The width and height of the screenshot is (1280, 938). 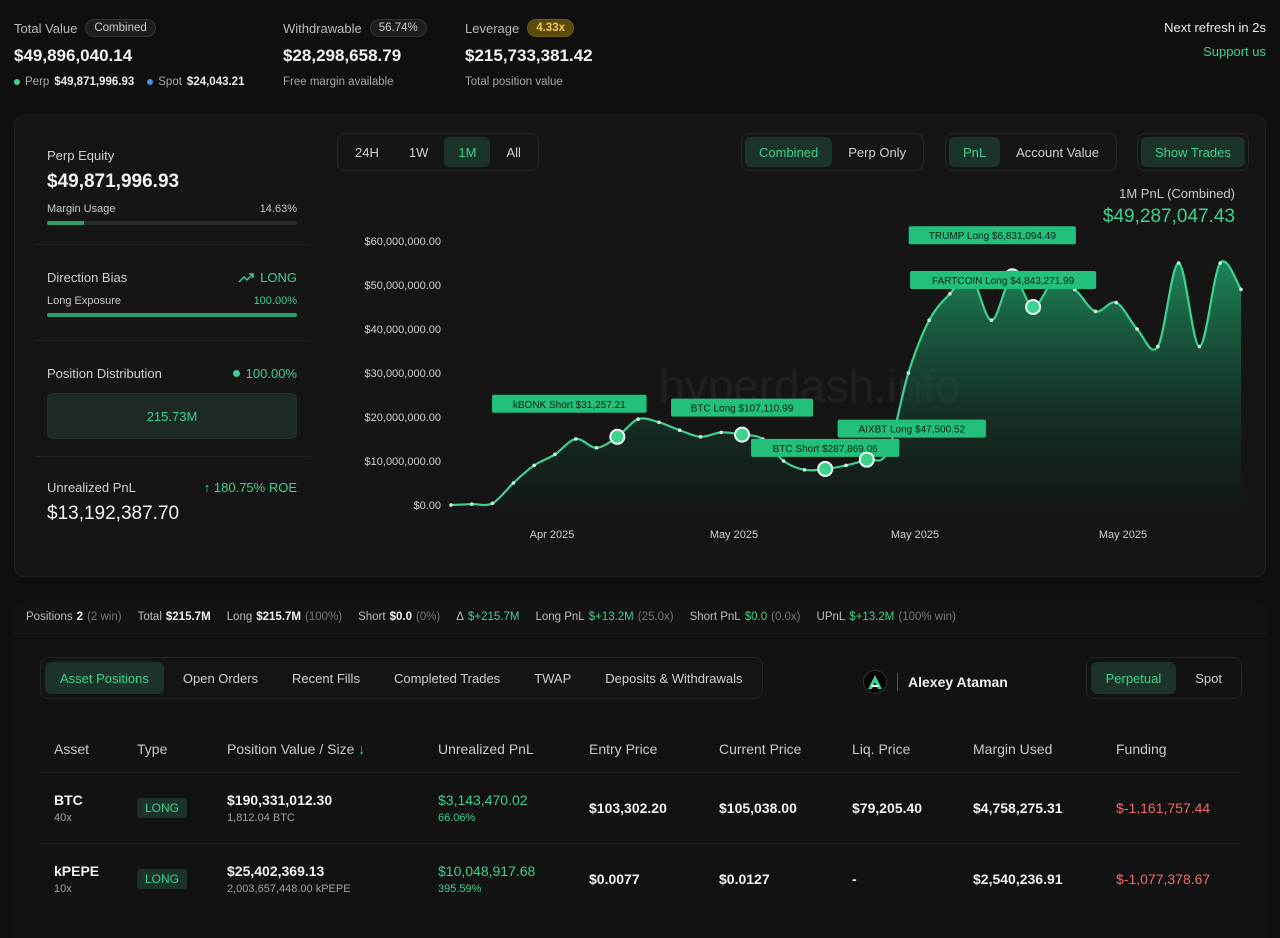 I want to click on y-tick-label: $10,000,000.00, so click(x=403, y=462).